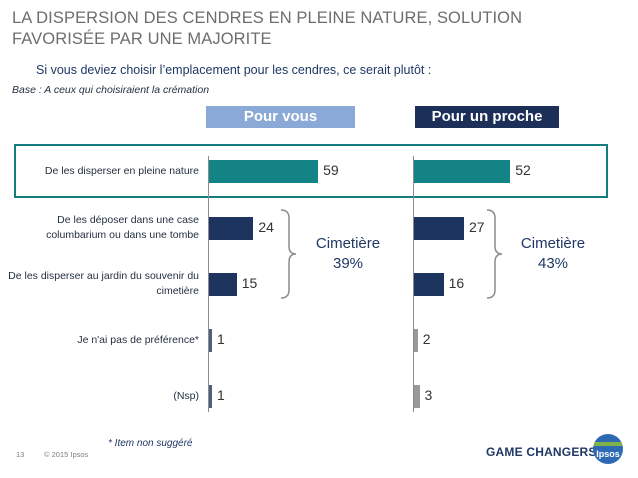 Image resolution: width=638 pixels, height=478 pixels. I want to click on column-header-pour-un-proche: Pour un proche, so click(487, 117).